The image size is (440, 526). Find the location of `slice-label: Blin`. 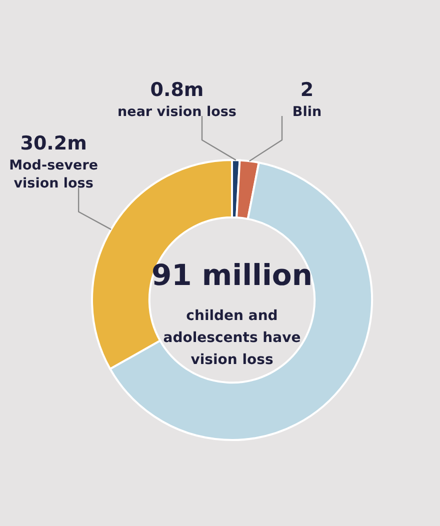

slice-label: Blin is located at coordinates (307, 112).